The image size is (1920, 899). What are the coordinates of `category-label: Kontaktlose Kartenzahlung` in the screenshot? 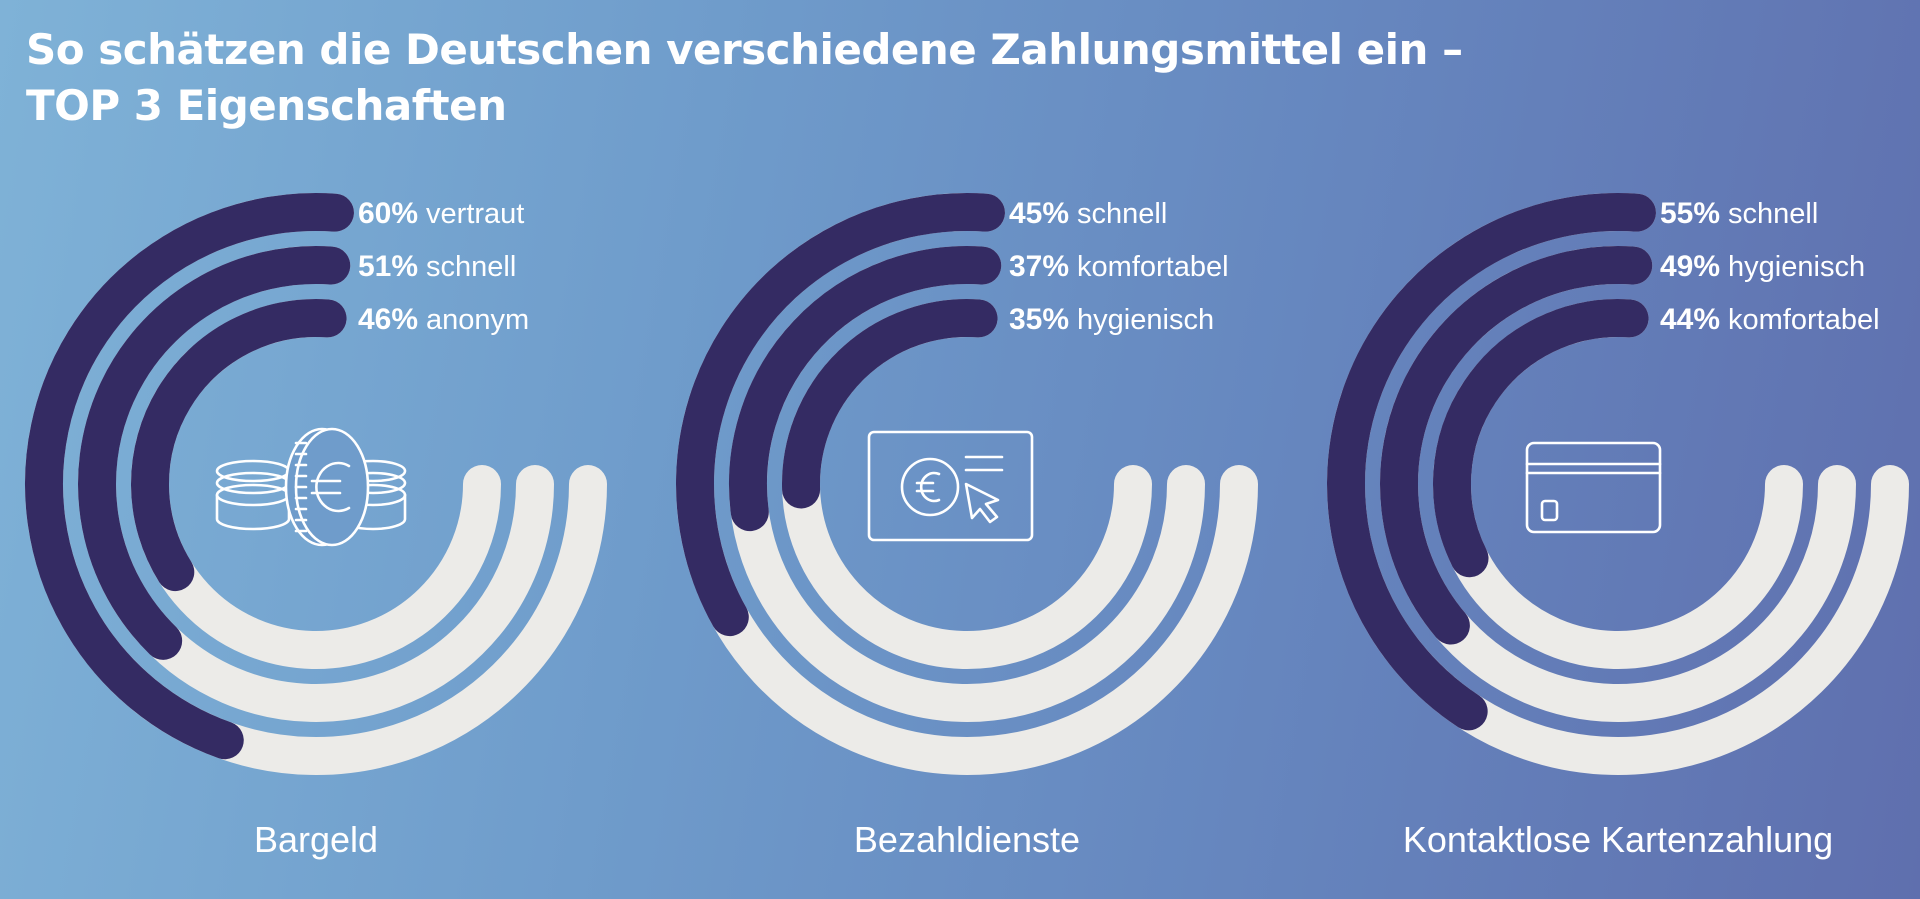 It's located at (1618, 839).